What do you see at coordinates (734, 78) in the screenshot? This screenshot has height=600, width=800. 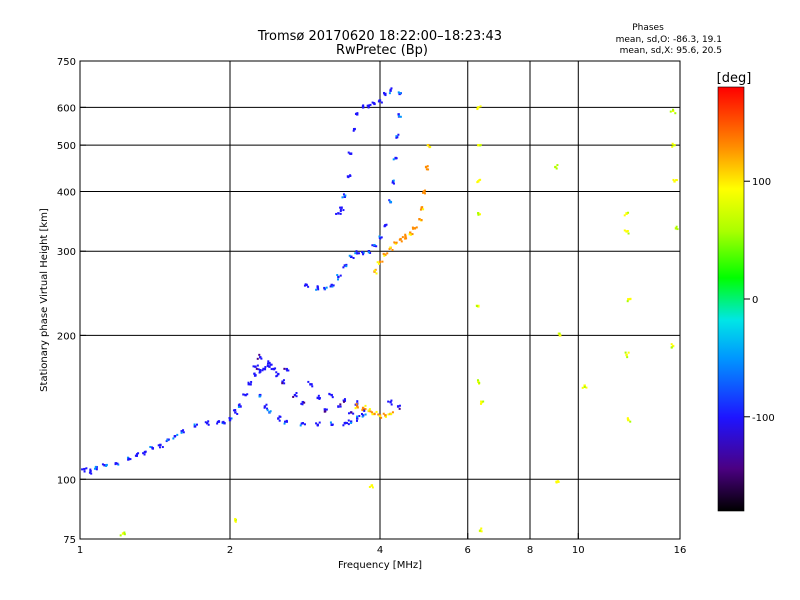 I see `colorbar-label: [deg]` at bounding box center [734, 78].